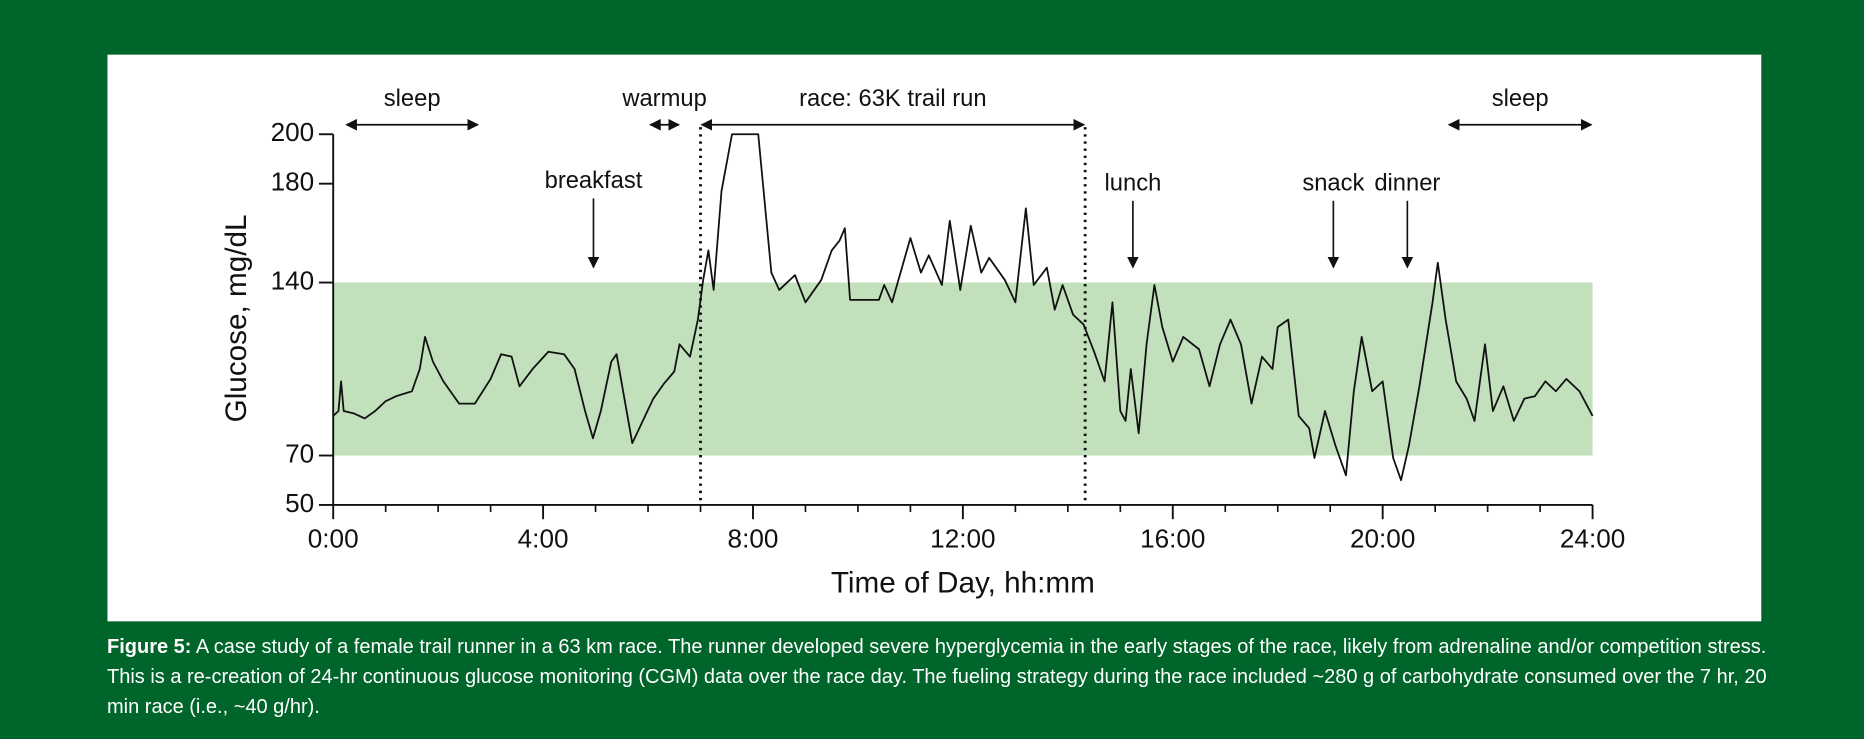 Image resolution: width=1864 pixels, height=739 pixels. What do you see at coordinates (963, 582) in the screenshot?
I see `x-axis-title: Time of Day, hh:mm` at bounding box center [963, 582].